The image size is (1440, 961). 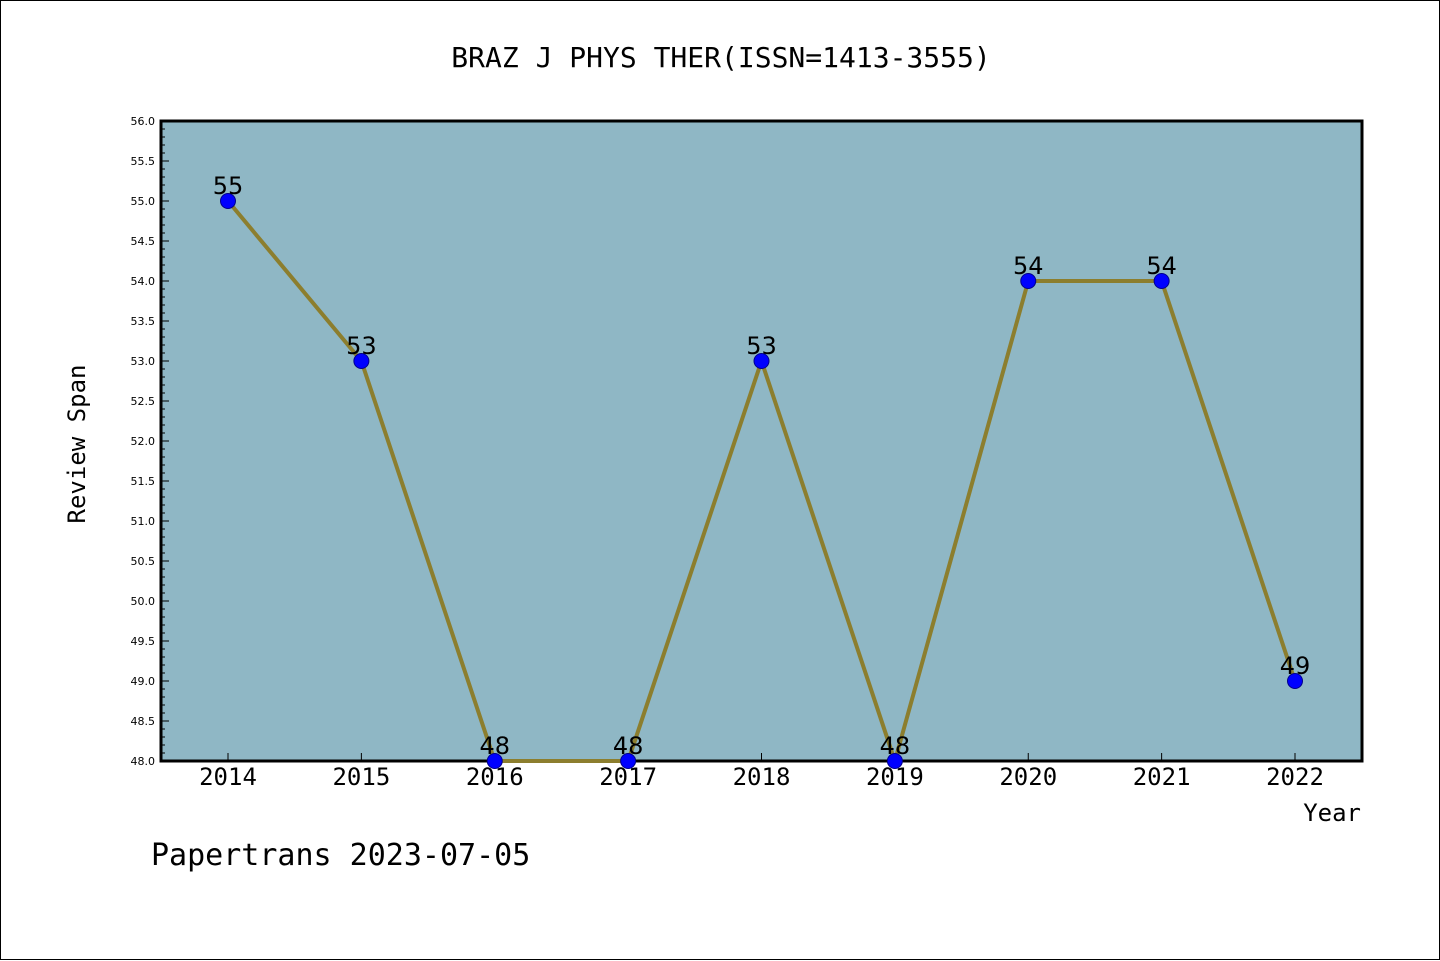 What do you see at coordinates (720, 57) in the screenshot?
I see `chart-title: BRAZ J PHYS THER(ISSN=1413-3555)` at bounding box center [720, 57].